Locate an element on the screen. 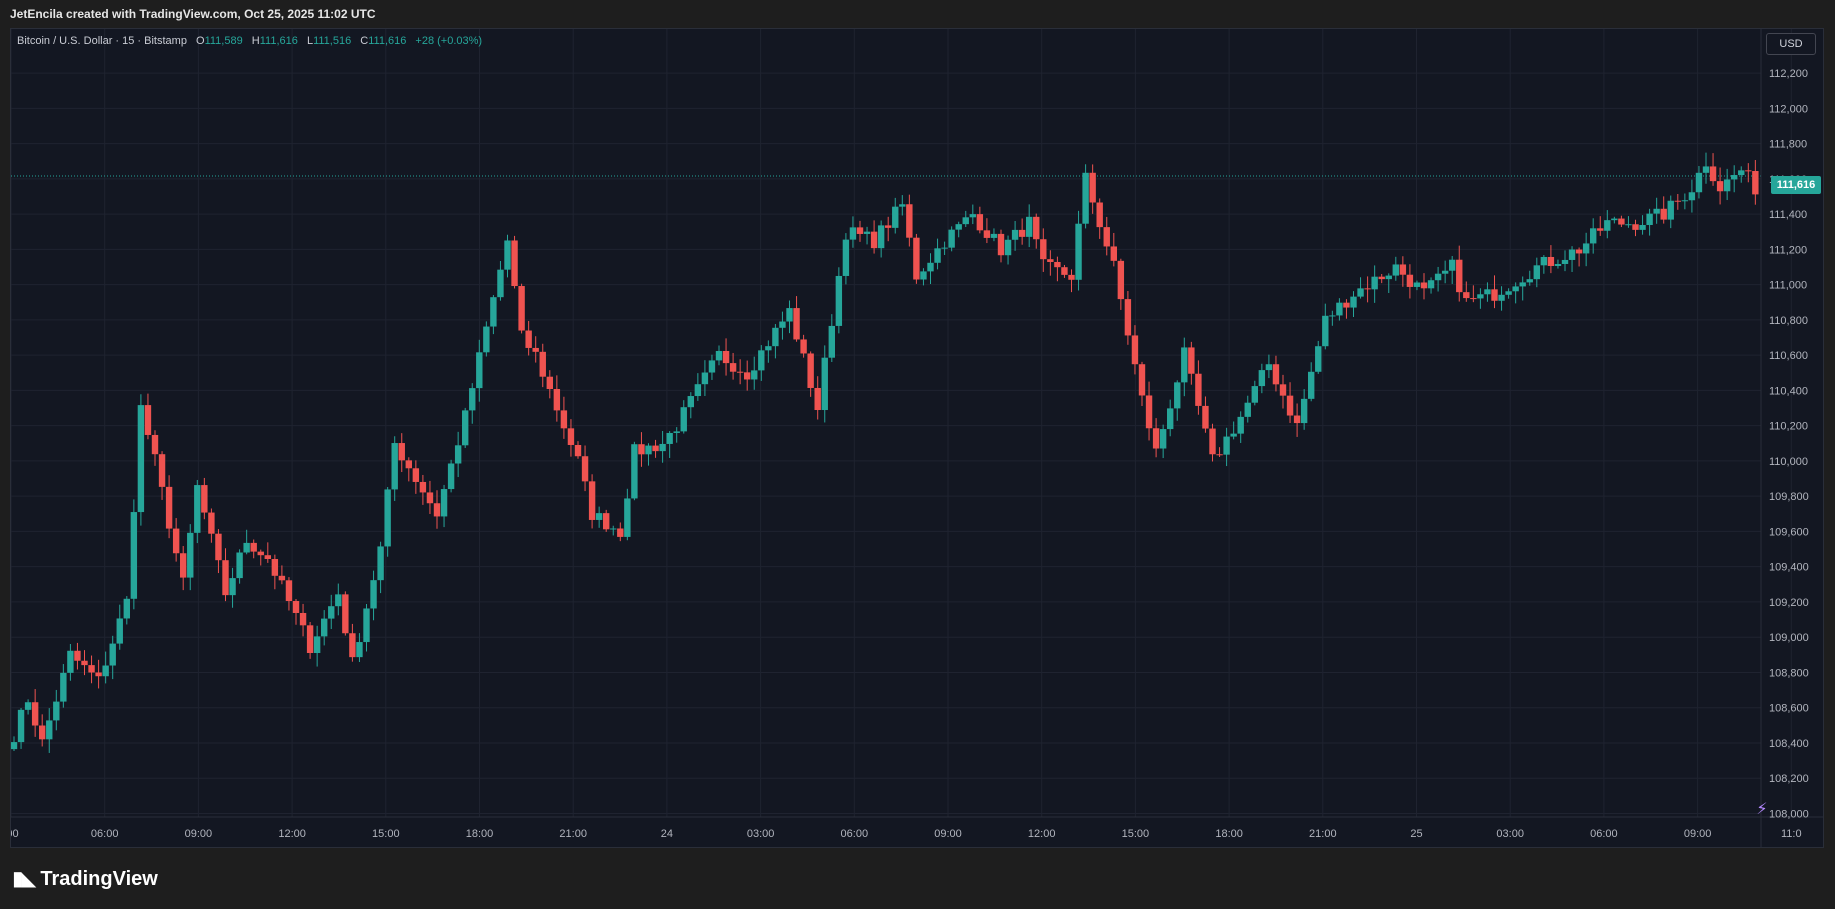 This screenshot has height=909, width=1835. price-tick-label: 112,000 is located at coordinates (1788, 109).